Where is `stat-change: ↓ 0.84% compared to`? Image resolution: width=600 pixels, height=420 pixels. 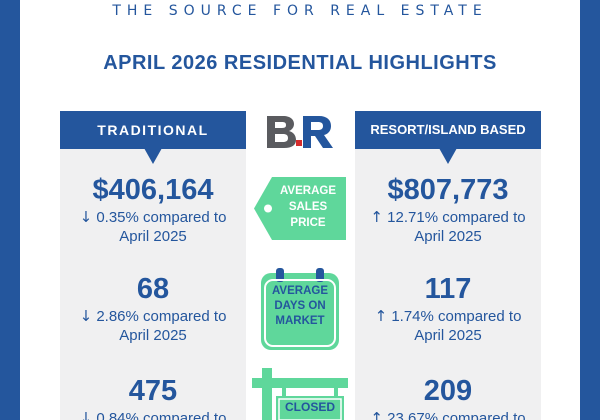 stat-change: ↓ 0.84% compared to is located at coordinates (153, 414).